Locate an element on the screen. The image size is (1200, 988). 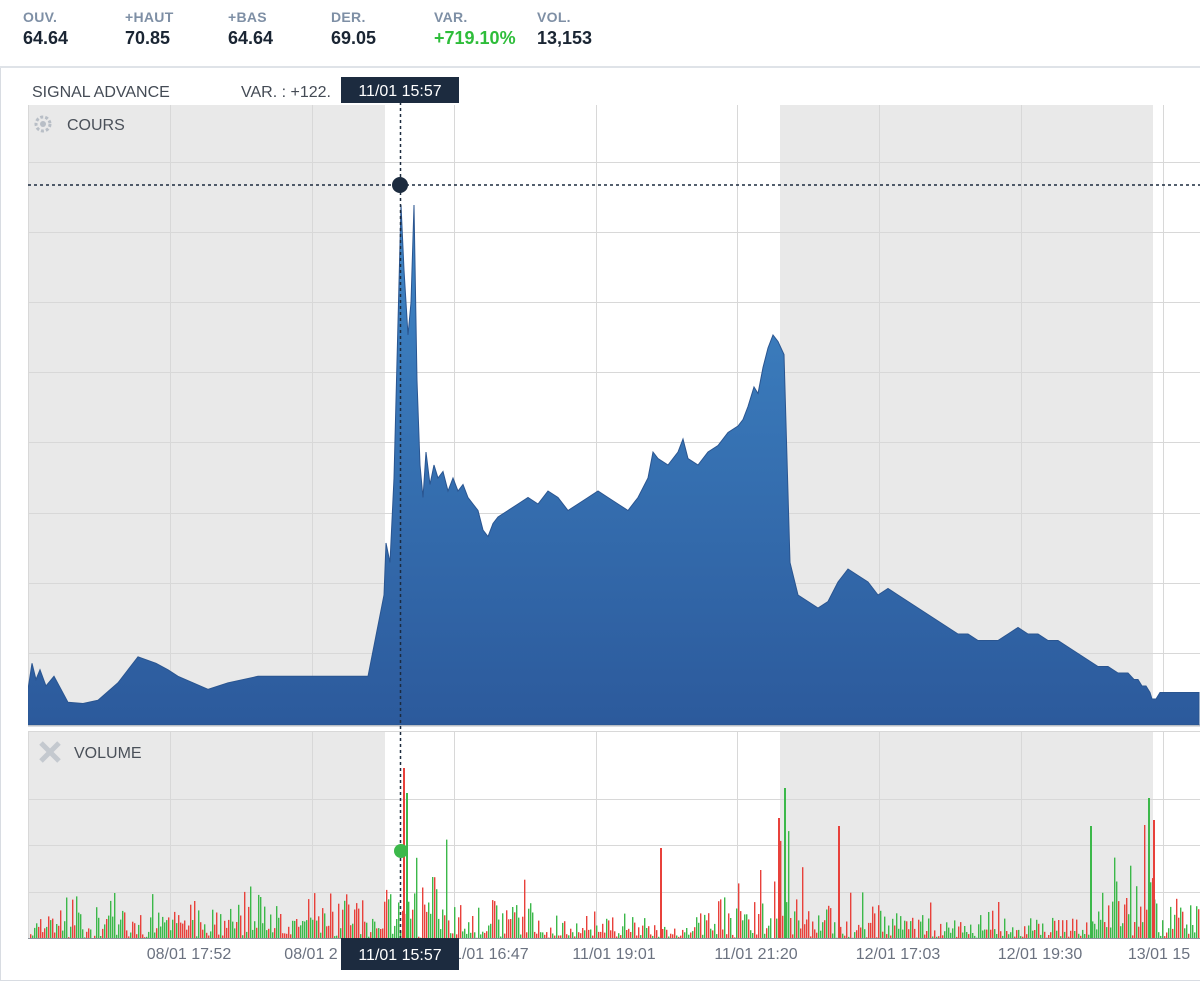
stat-high: +HAUT 70.85 is located at coordinates (149, 29).